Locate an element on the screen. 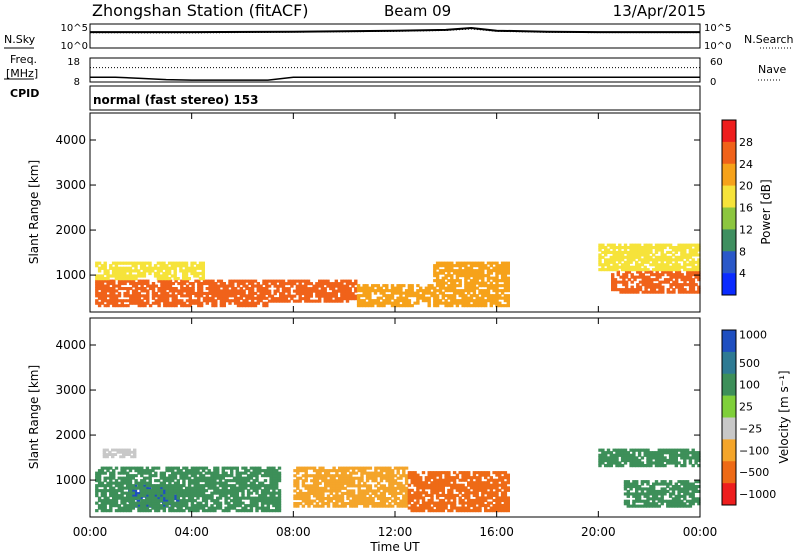 The height and width of the screenshot is (554, 800). noise-left-tick: 10^0 is located at coordinates (74, 46).